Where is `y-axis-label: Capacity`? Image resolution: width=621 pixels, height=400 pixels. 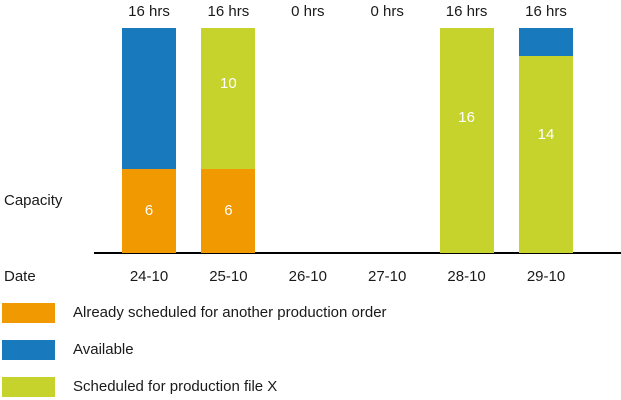 y-axis-label: Capacity is located at coordinates (33, 200).